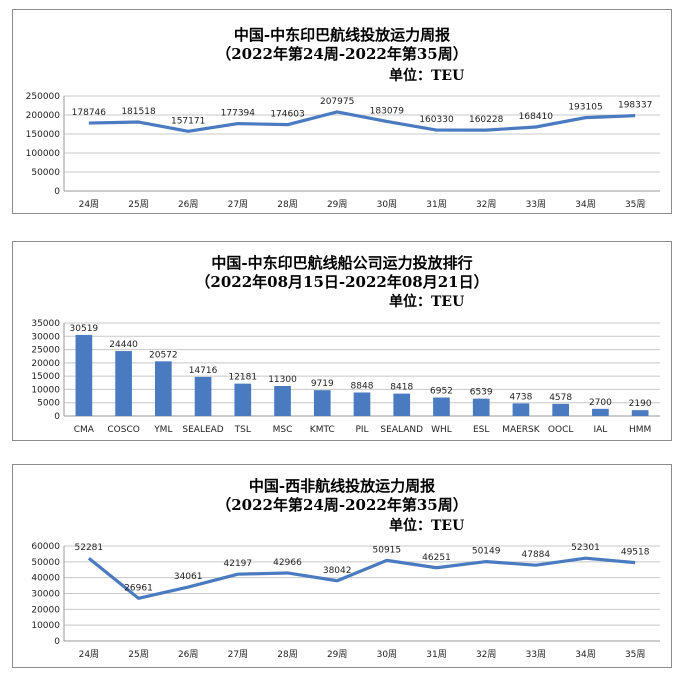 This screenshot has width=684, height=679. Describe the element at coordinates (427, 302) in the screenshot. I see `chart-2-unit: 单位：TEU` at that location.